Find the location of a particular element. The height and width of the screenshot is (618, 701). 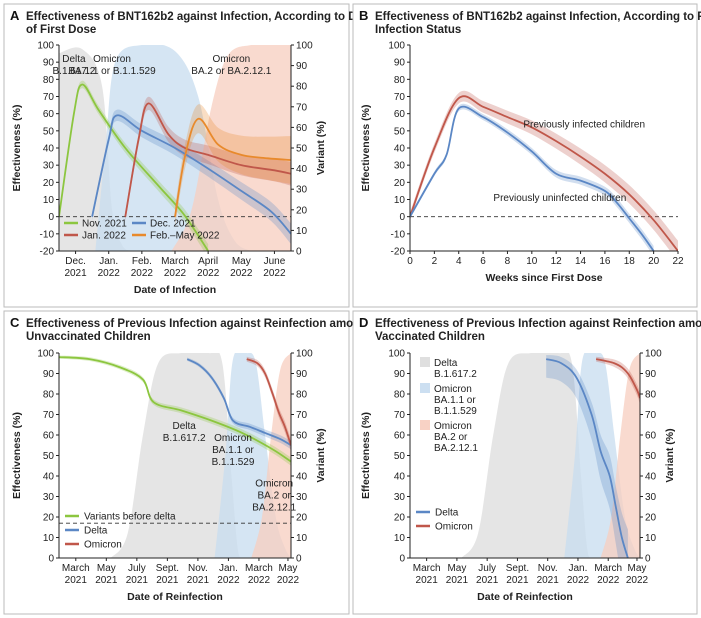

panel-letter: C is located at coordinates (15, 322).